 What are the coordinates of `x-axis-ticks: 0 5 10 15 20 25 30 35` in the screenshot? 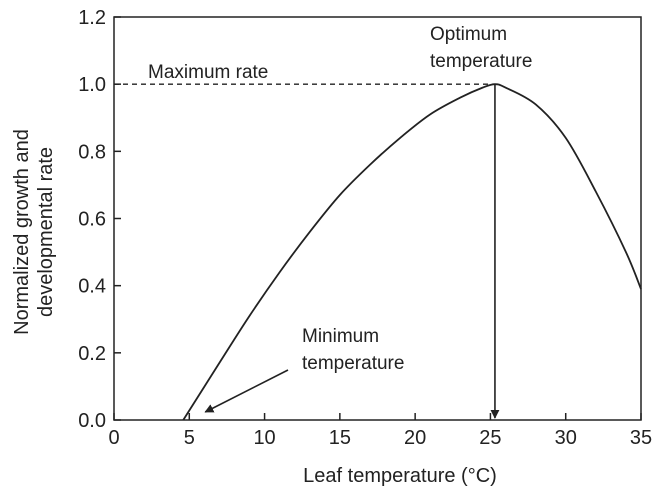 It's located at (380, 431).